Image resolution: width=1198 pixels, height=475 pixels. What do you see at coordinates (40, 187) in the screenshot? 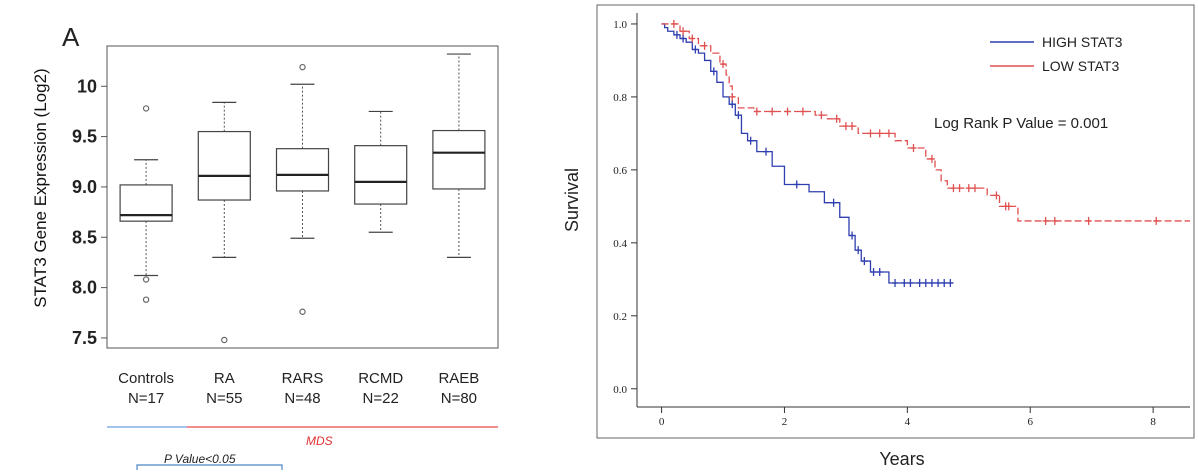
I see `boxplot-y-axis-label: STAT3 Gene Expression (Log2)` at bounding box center [40, 187].